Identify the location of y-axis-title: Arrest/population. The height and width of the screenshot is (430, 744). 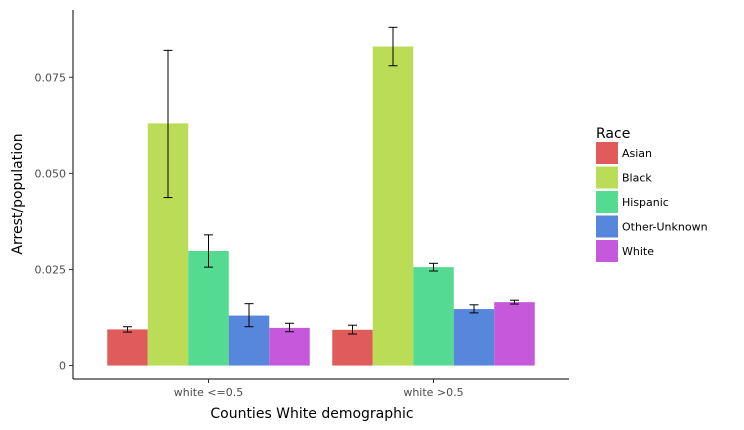
(18, 193).